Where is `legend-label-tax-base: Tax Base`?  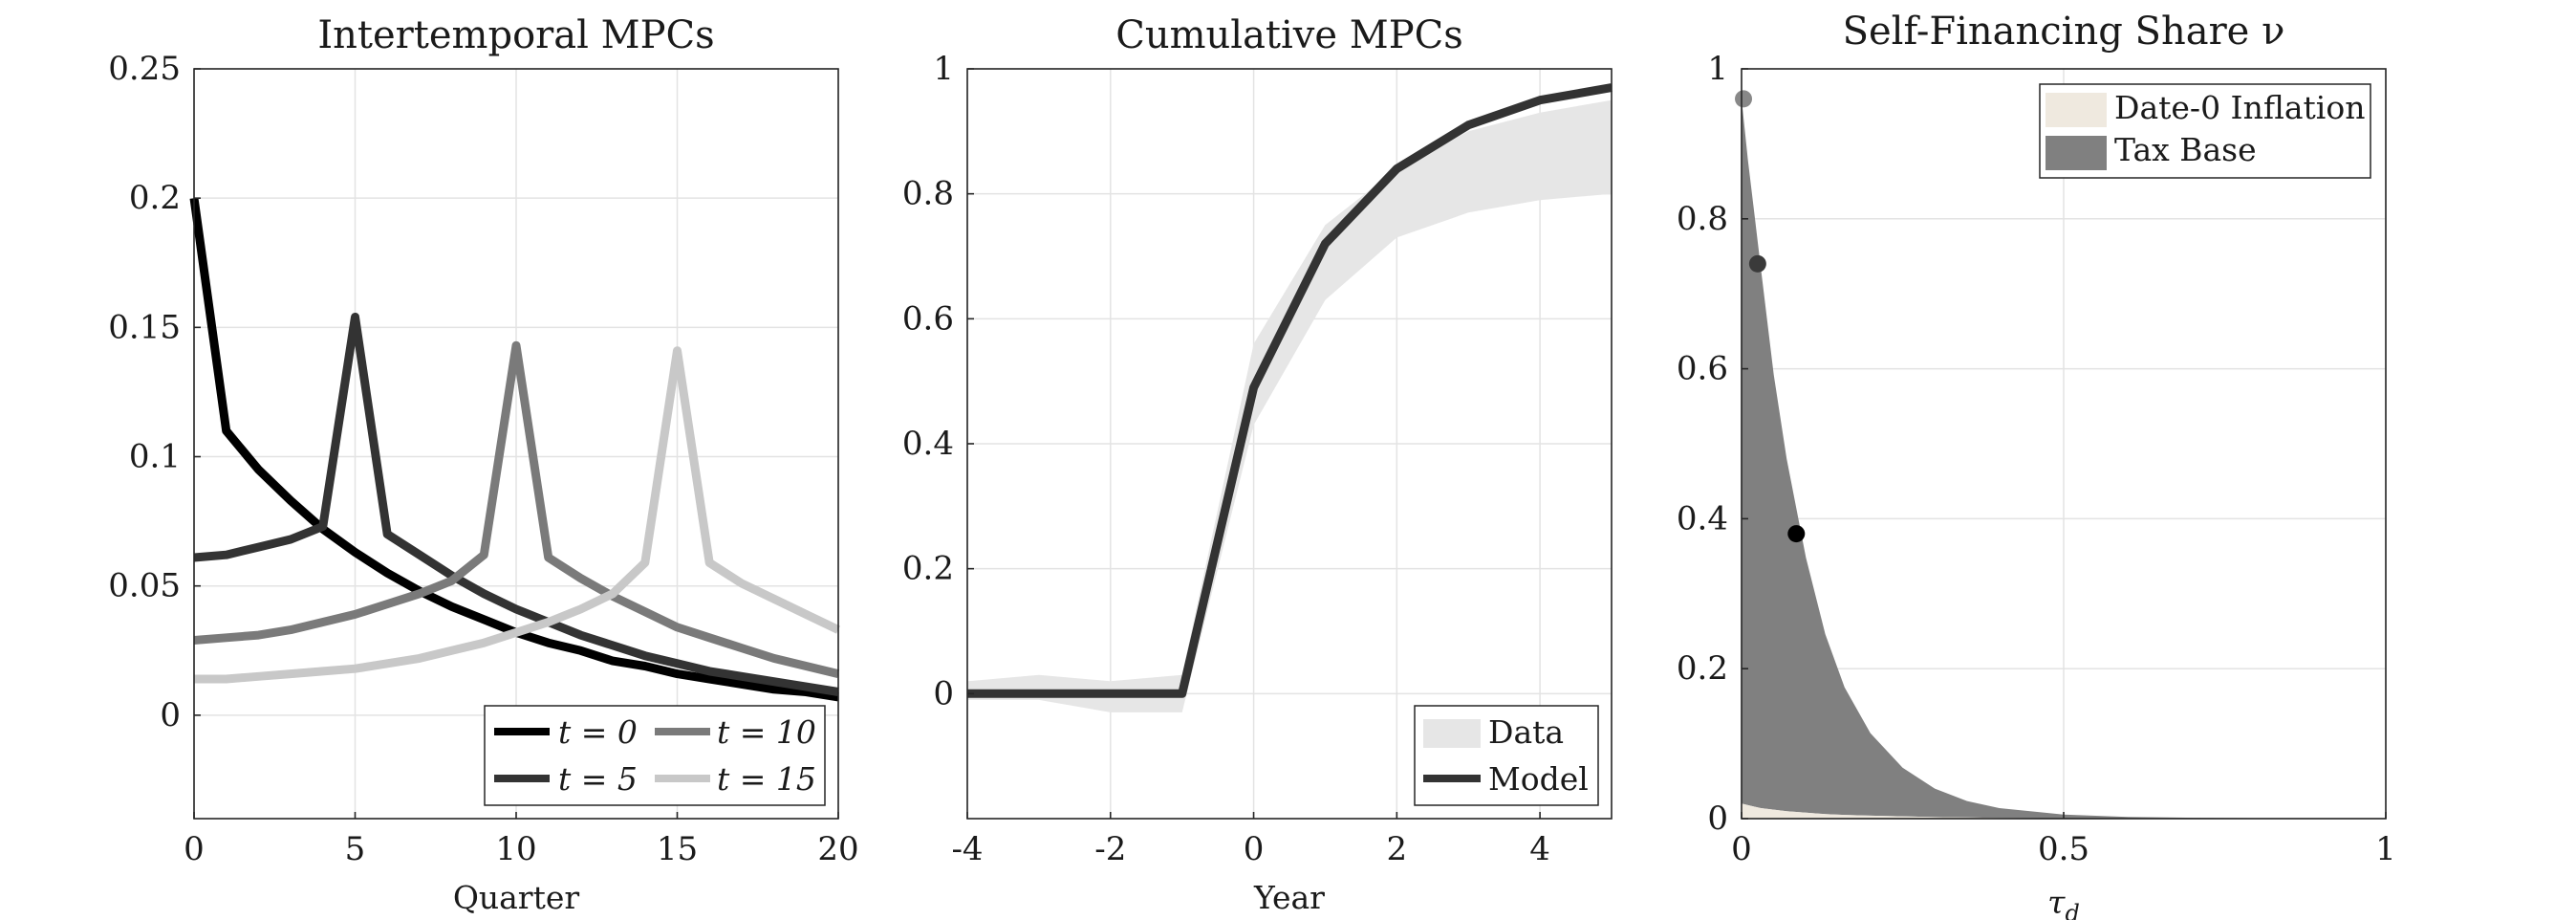
legend-label-tax-base: Tax Base is located at coordinates (2185, 150).